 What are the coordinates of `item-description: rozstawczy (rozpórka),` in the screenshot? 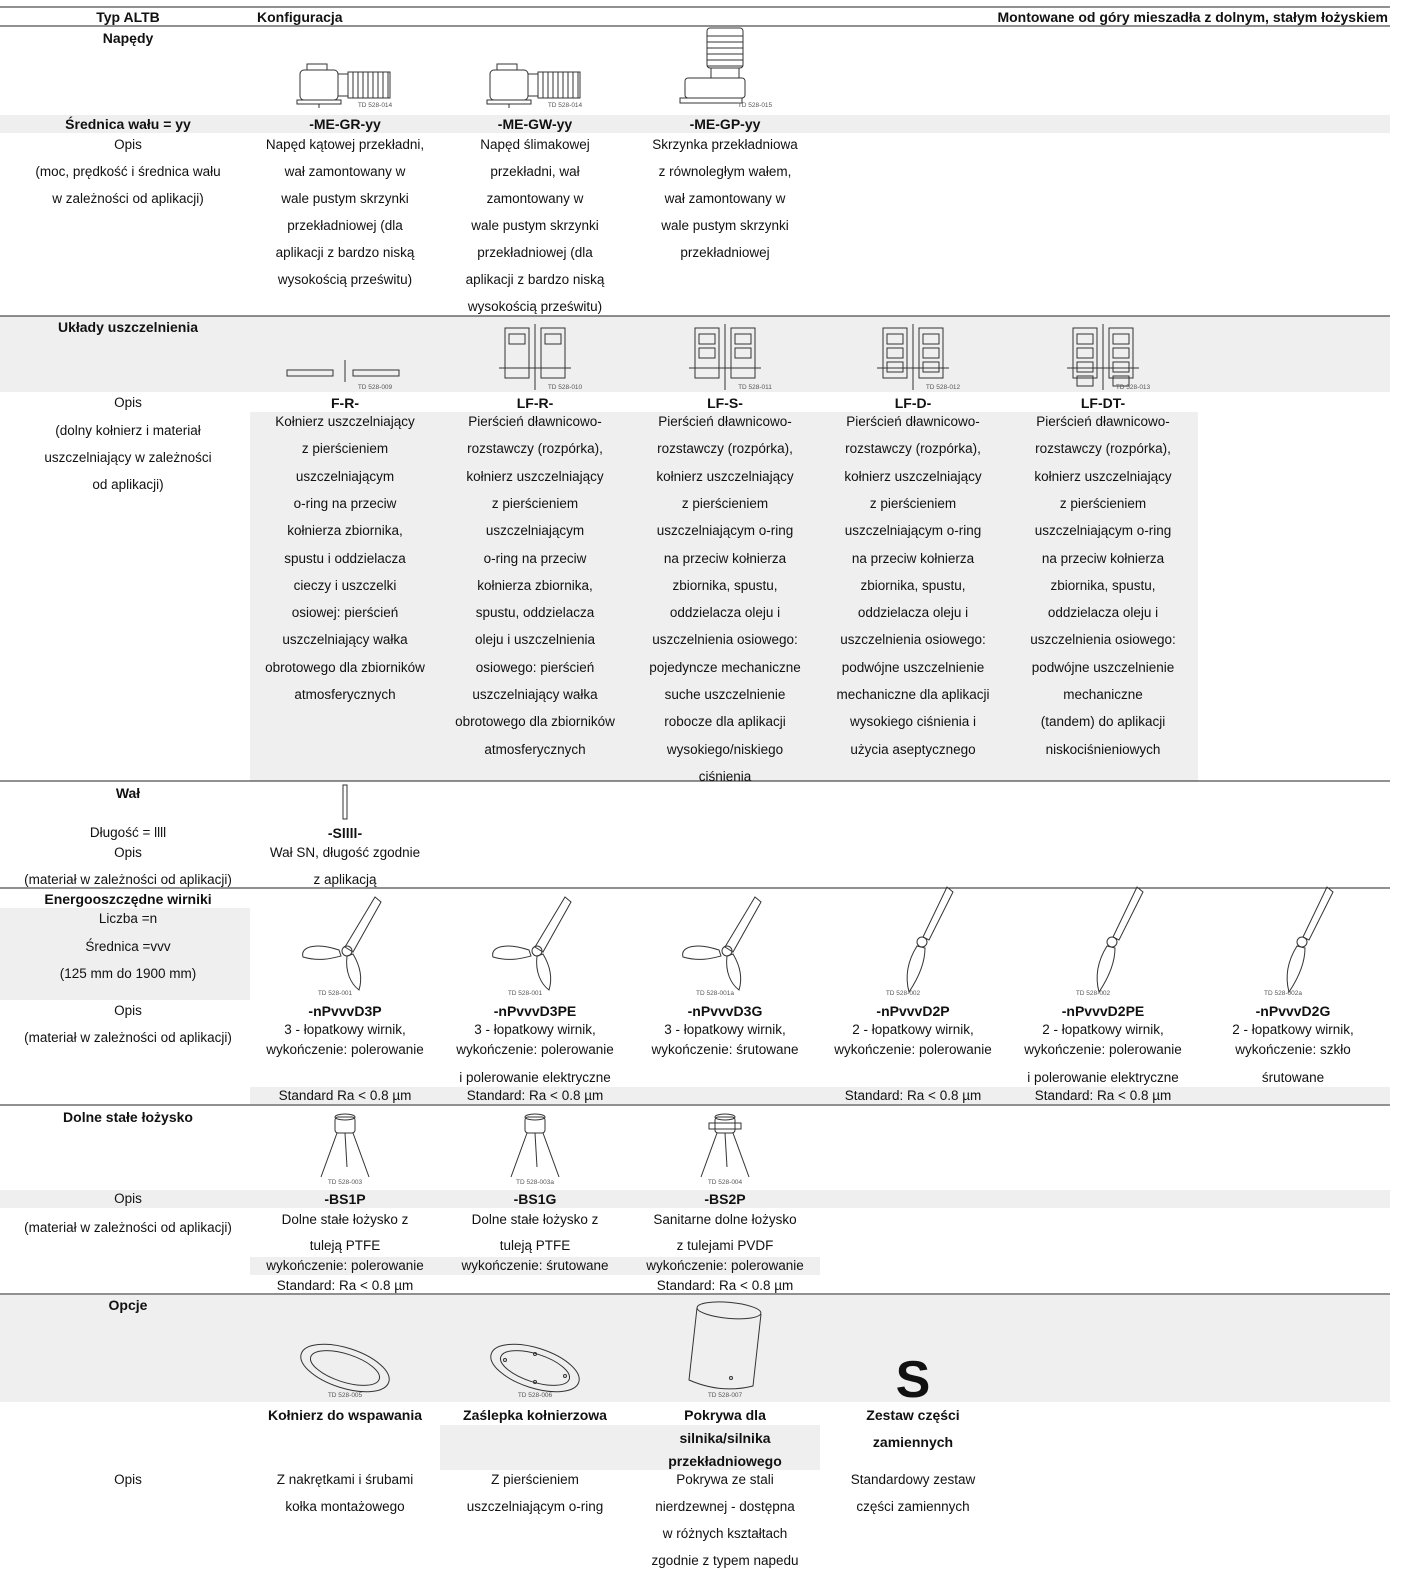 It's located at (725, 449).